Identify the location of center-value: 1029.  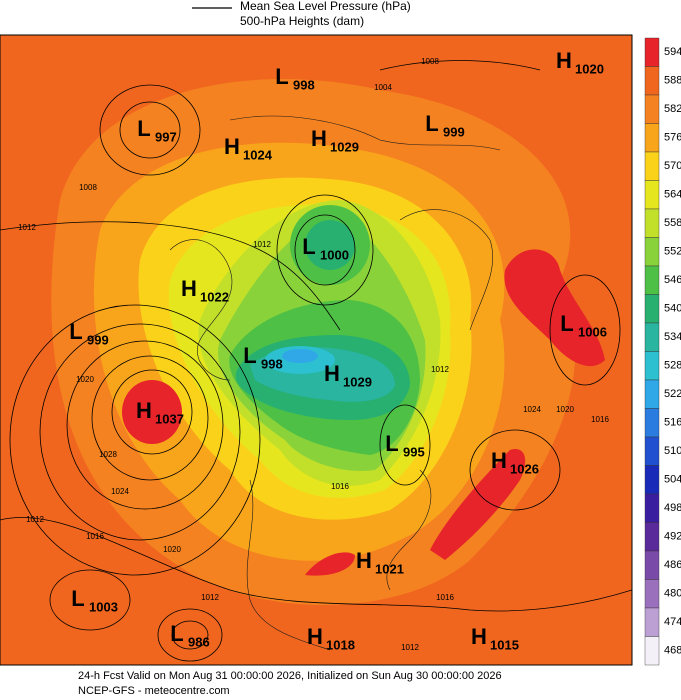
(357, 381).